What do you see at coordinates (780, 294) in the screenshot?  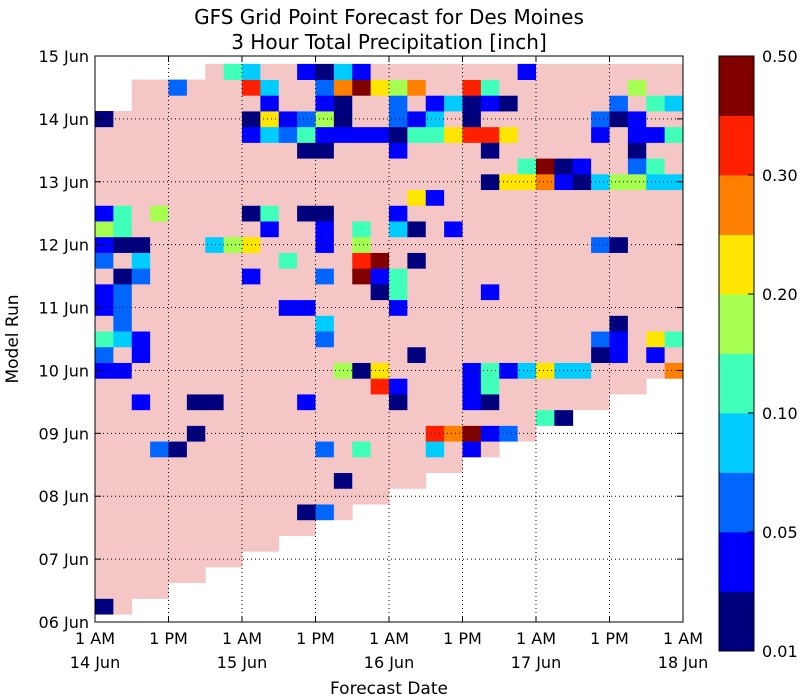 I see `colorbar-tick-label: 0.20` at bounding box center [780, 294].